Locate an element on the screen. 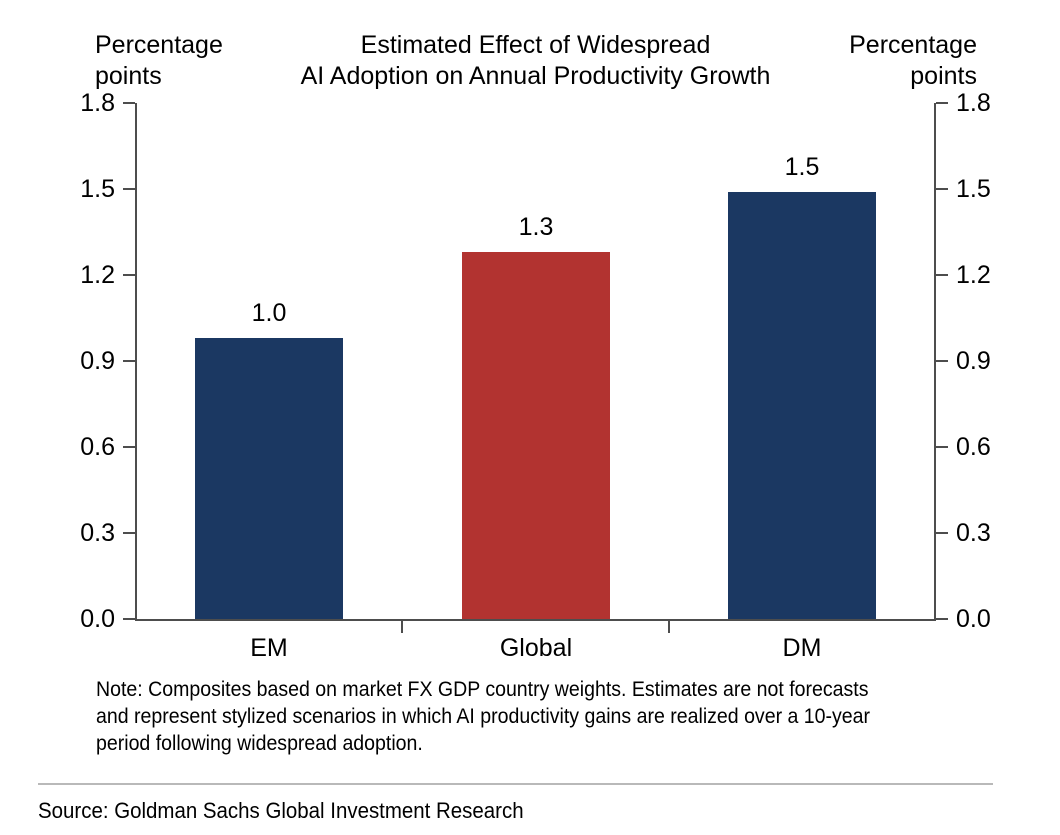 The image size is (1060, 835). y-axis-tick-label-left: 1.2 is located at coordinates (97, 275).